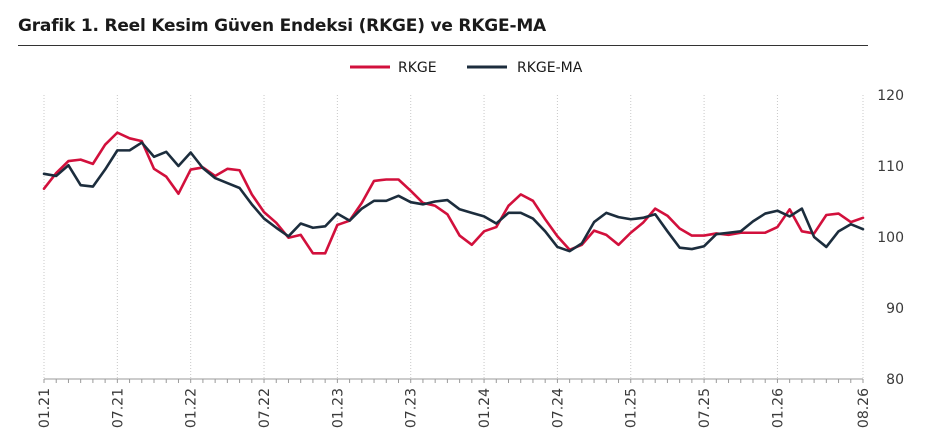 This screenshot has height=445, width=943. I want to click on x-tick-label: 07.23, so click(412, 408).